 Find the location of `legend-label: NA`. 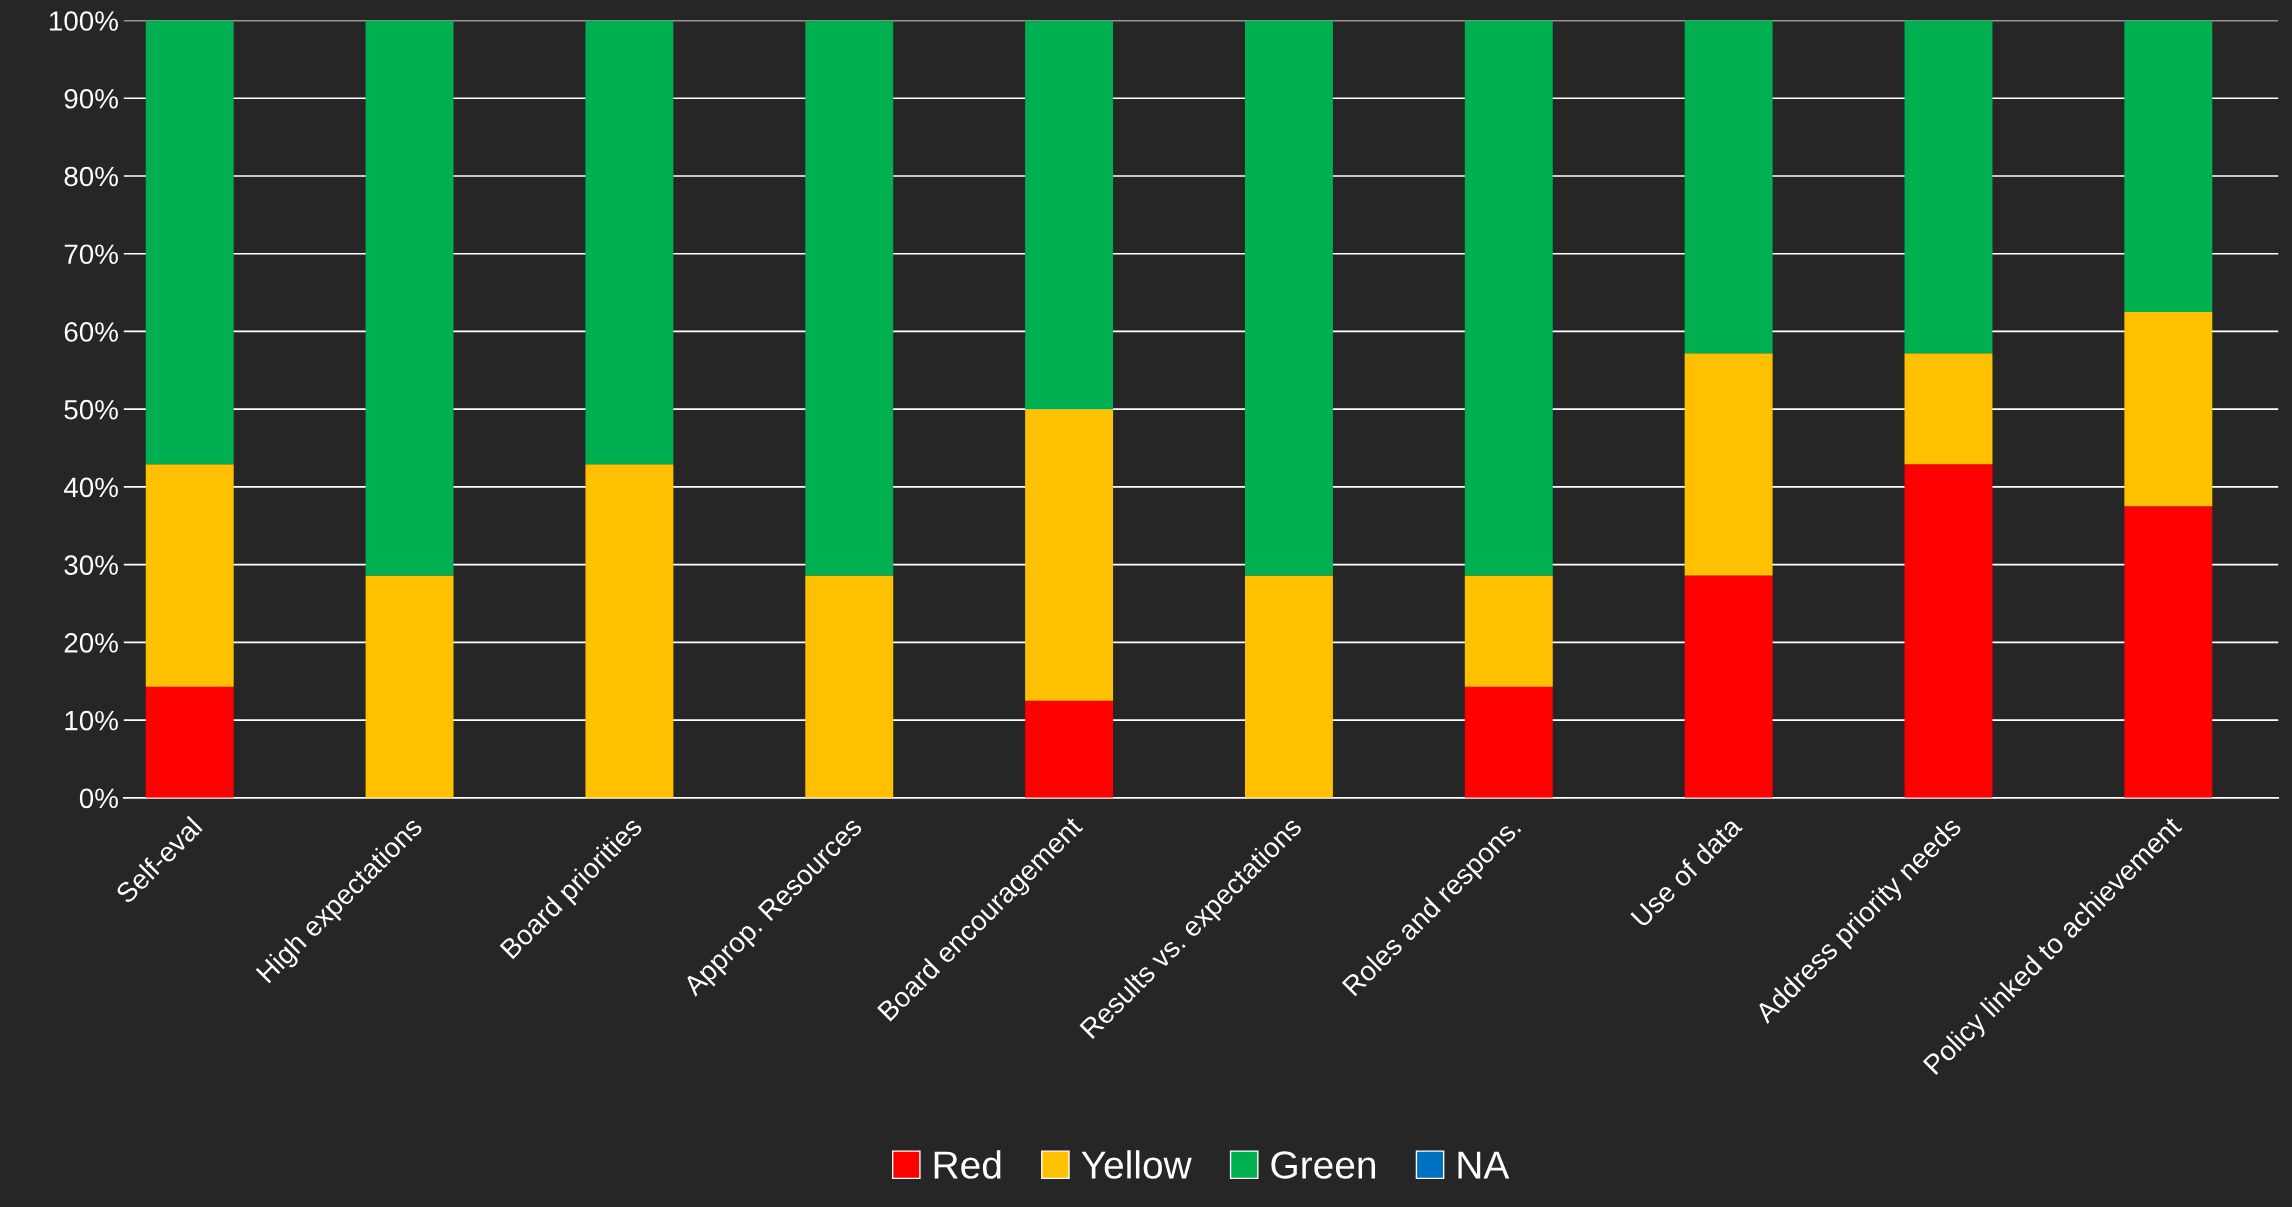

legend-label: NA is located at coordinates (1484, 1165).